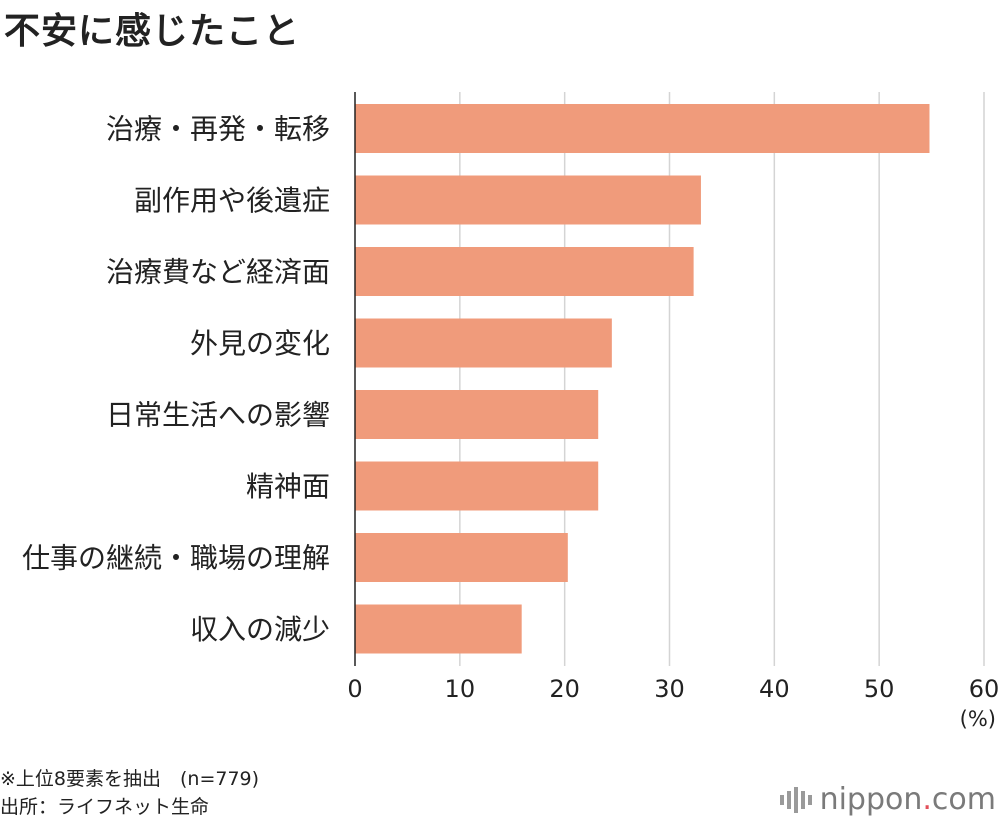 The width and height of the screenshot is (1000, 824). What do you see at coordinates (130, 779) in the screenshot?
I see `sample-note: ※上位8要素を抽出 (n=779)` at bounding box center [130, 779].